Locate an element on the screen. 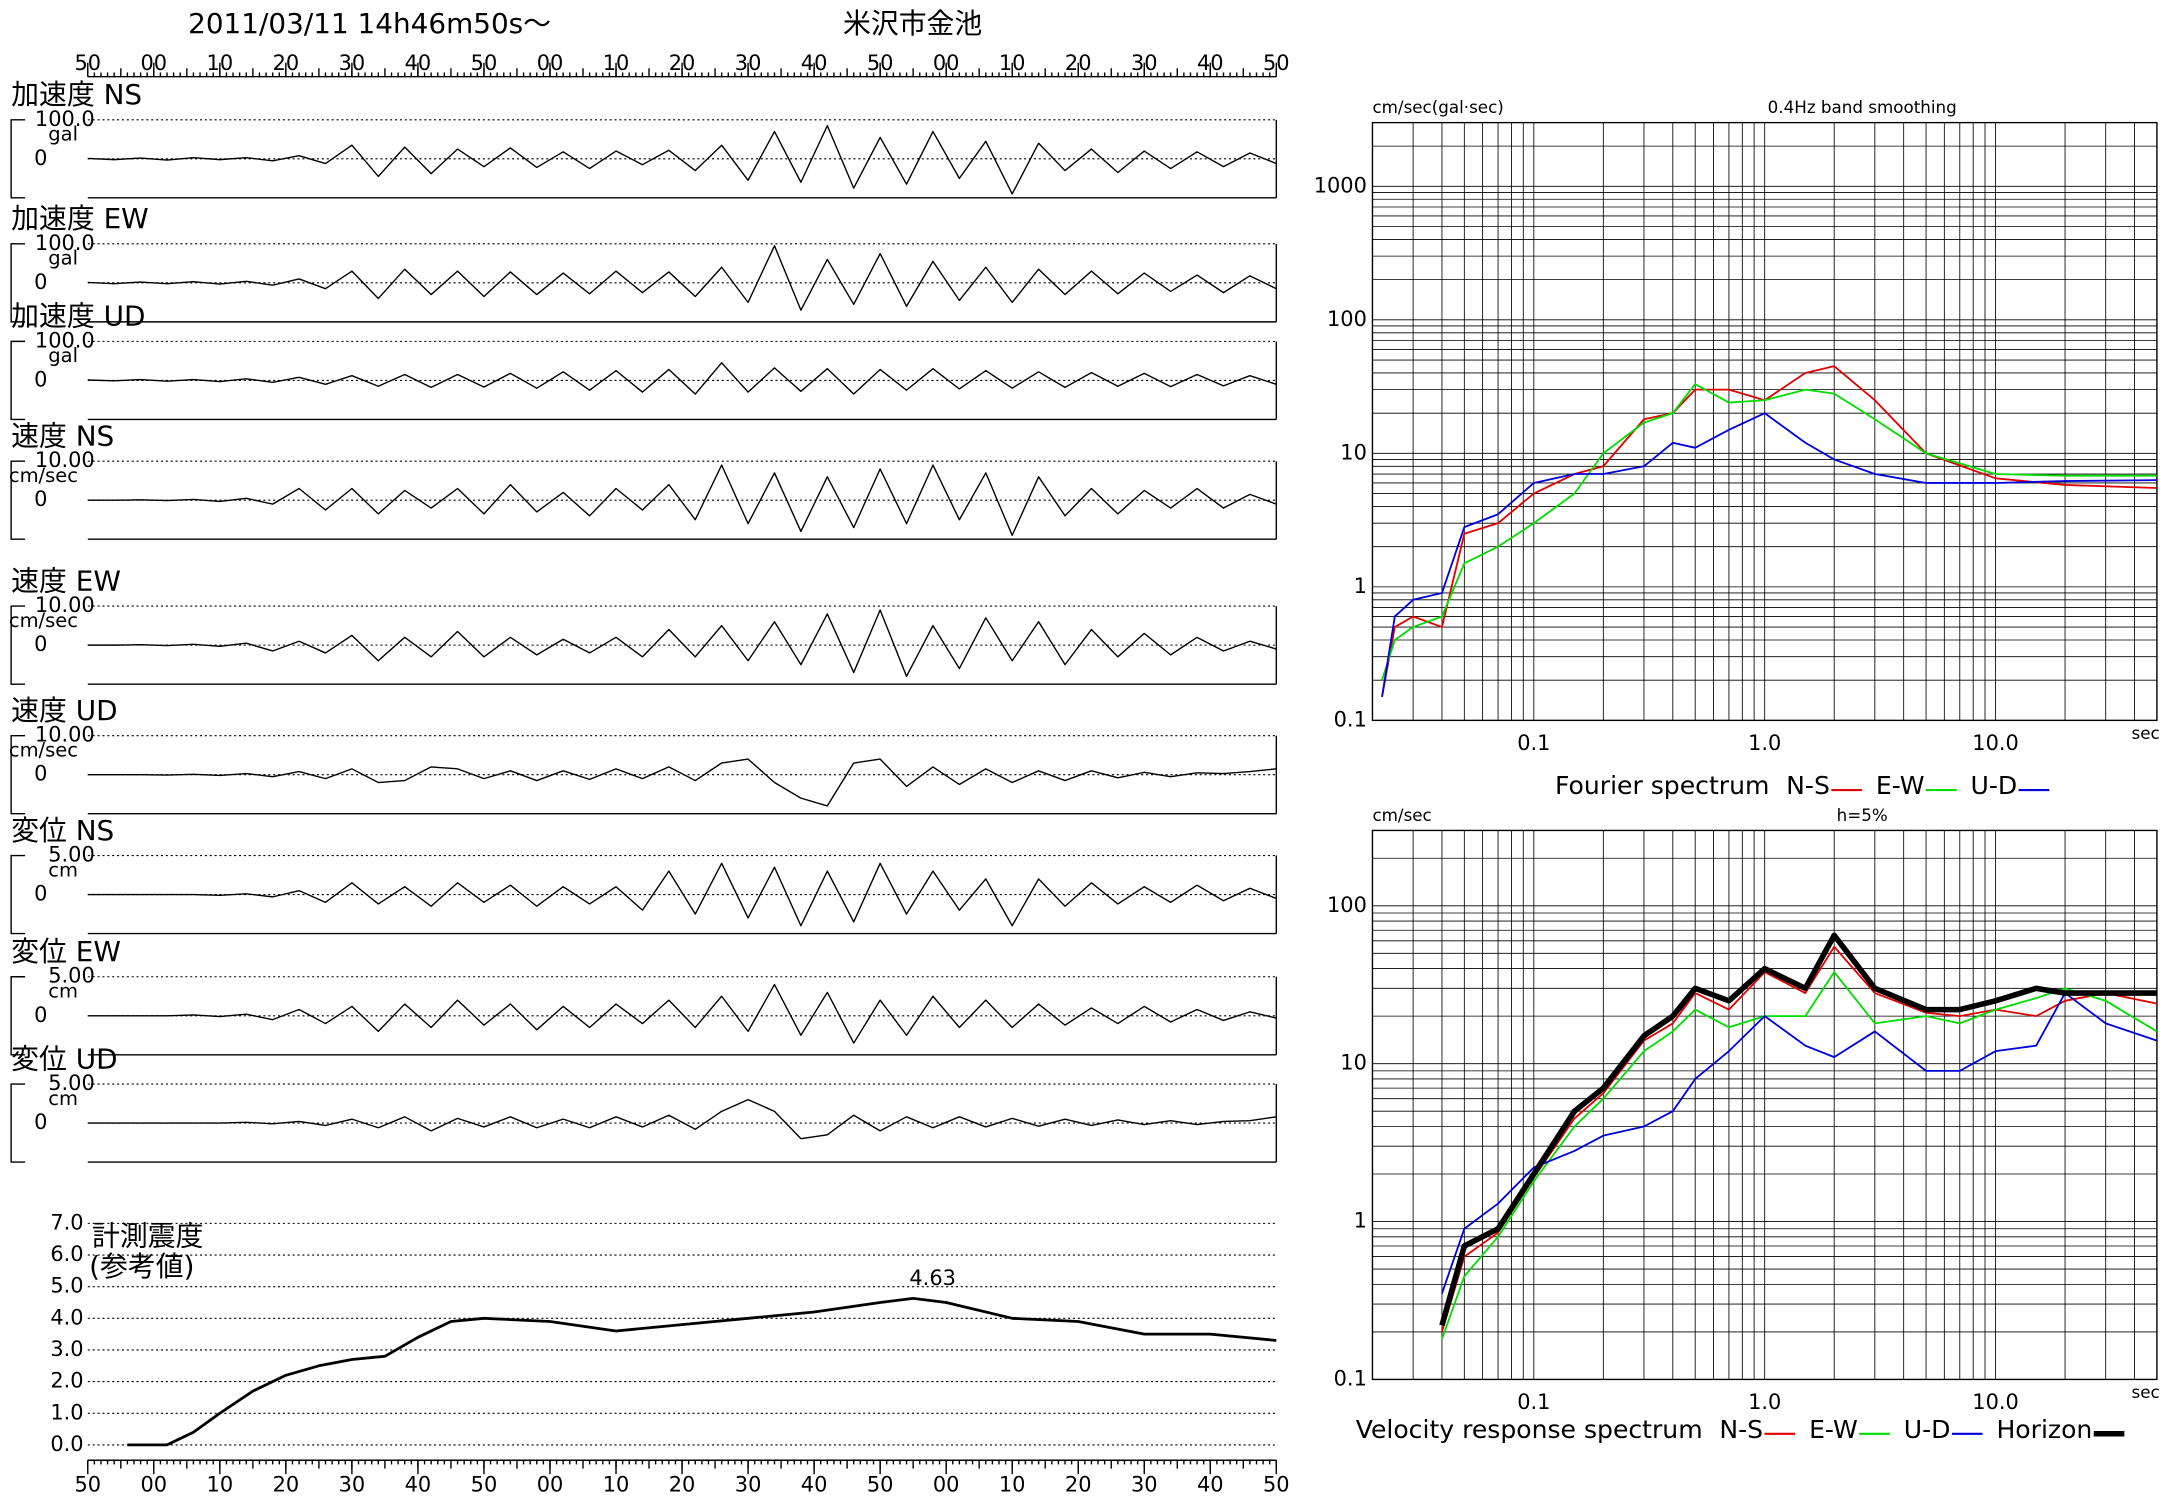  panel-title: 速度 EW is located at coordinates (66, 580).